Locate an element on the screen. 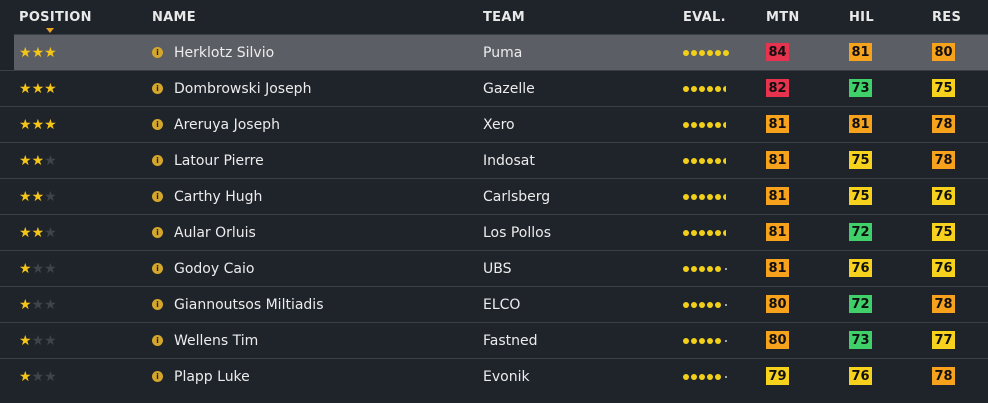 The height and width of the screenshot is (403, 988). table-row: ★ ★ ★ i Godoy Caio UBS 81 76 76 is located at coordinates (494, 268).